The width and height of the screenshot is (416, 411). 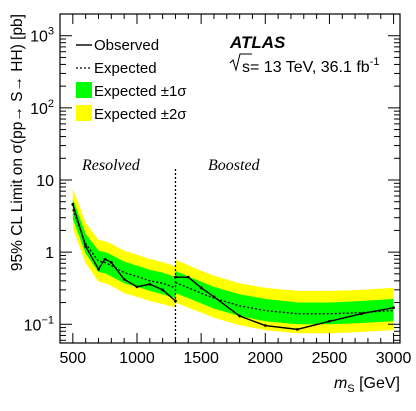 What do you see at coordinates (240, 62) in the screenshot?
I see `sqrt-symbol` at bounding box center [240, 62].